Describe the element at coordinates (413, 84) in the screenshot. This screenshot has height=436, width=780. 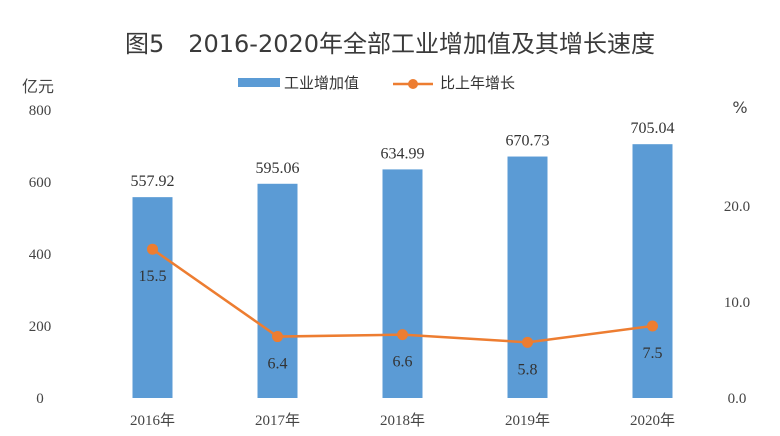
I see `legend-line-marker` at that location.